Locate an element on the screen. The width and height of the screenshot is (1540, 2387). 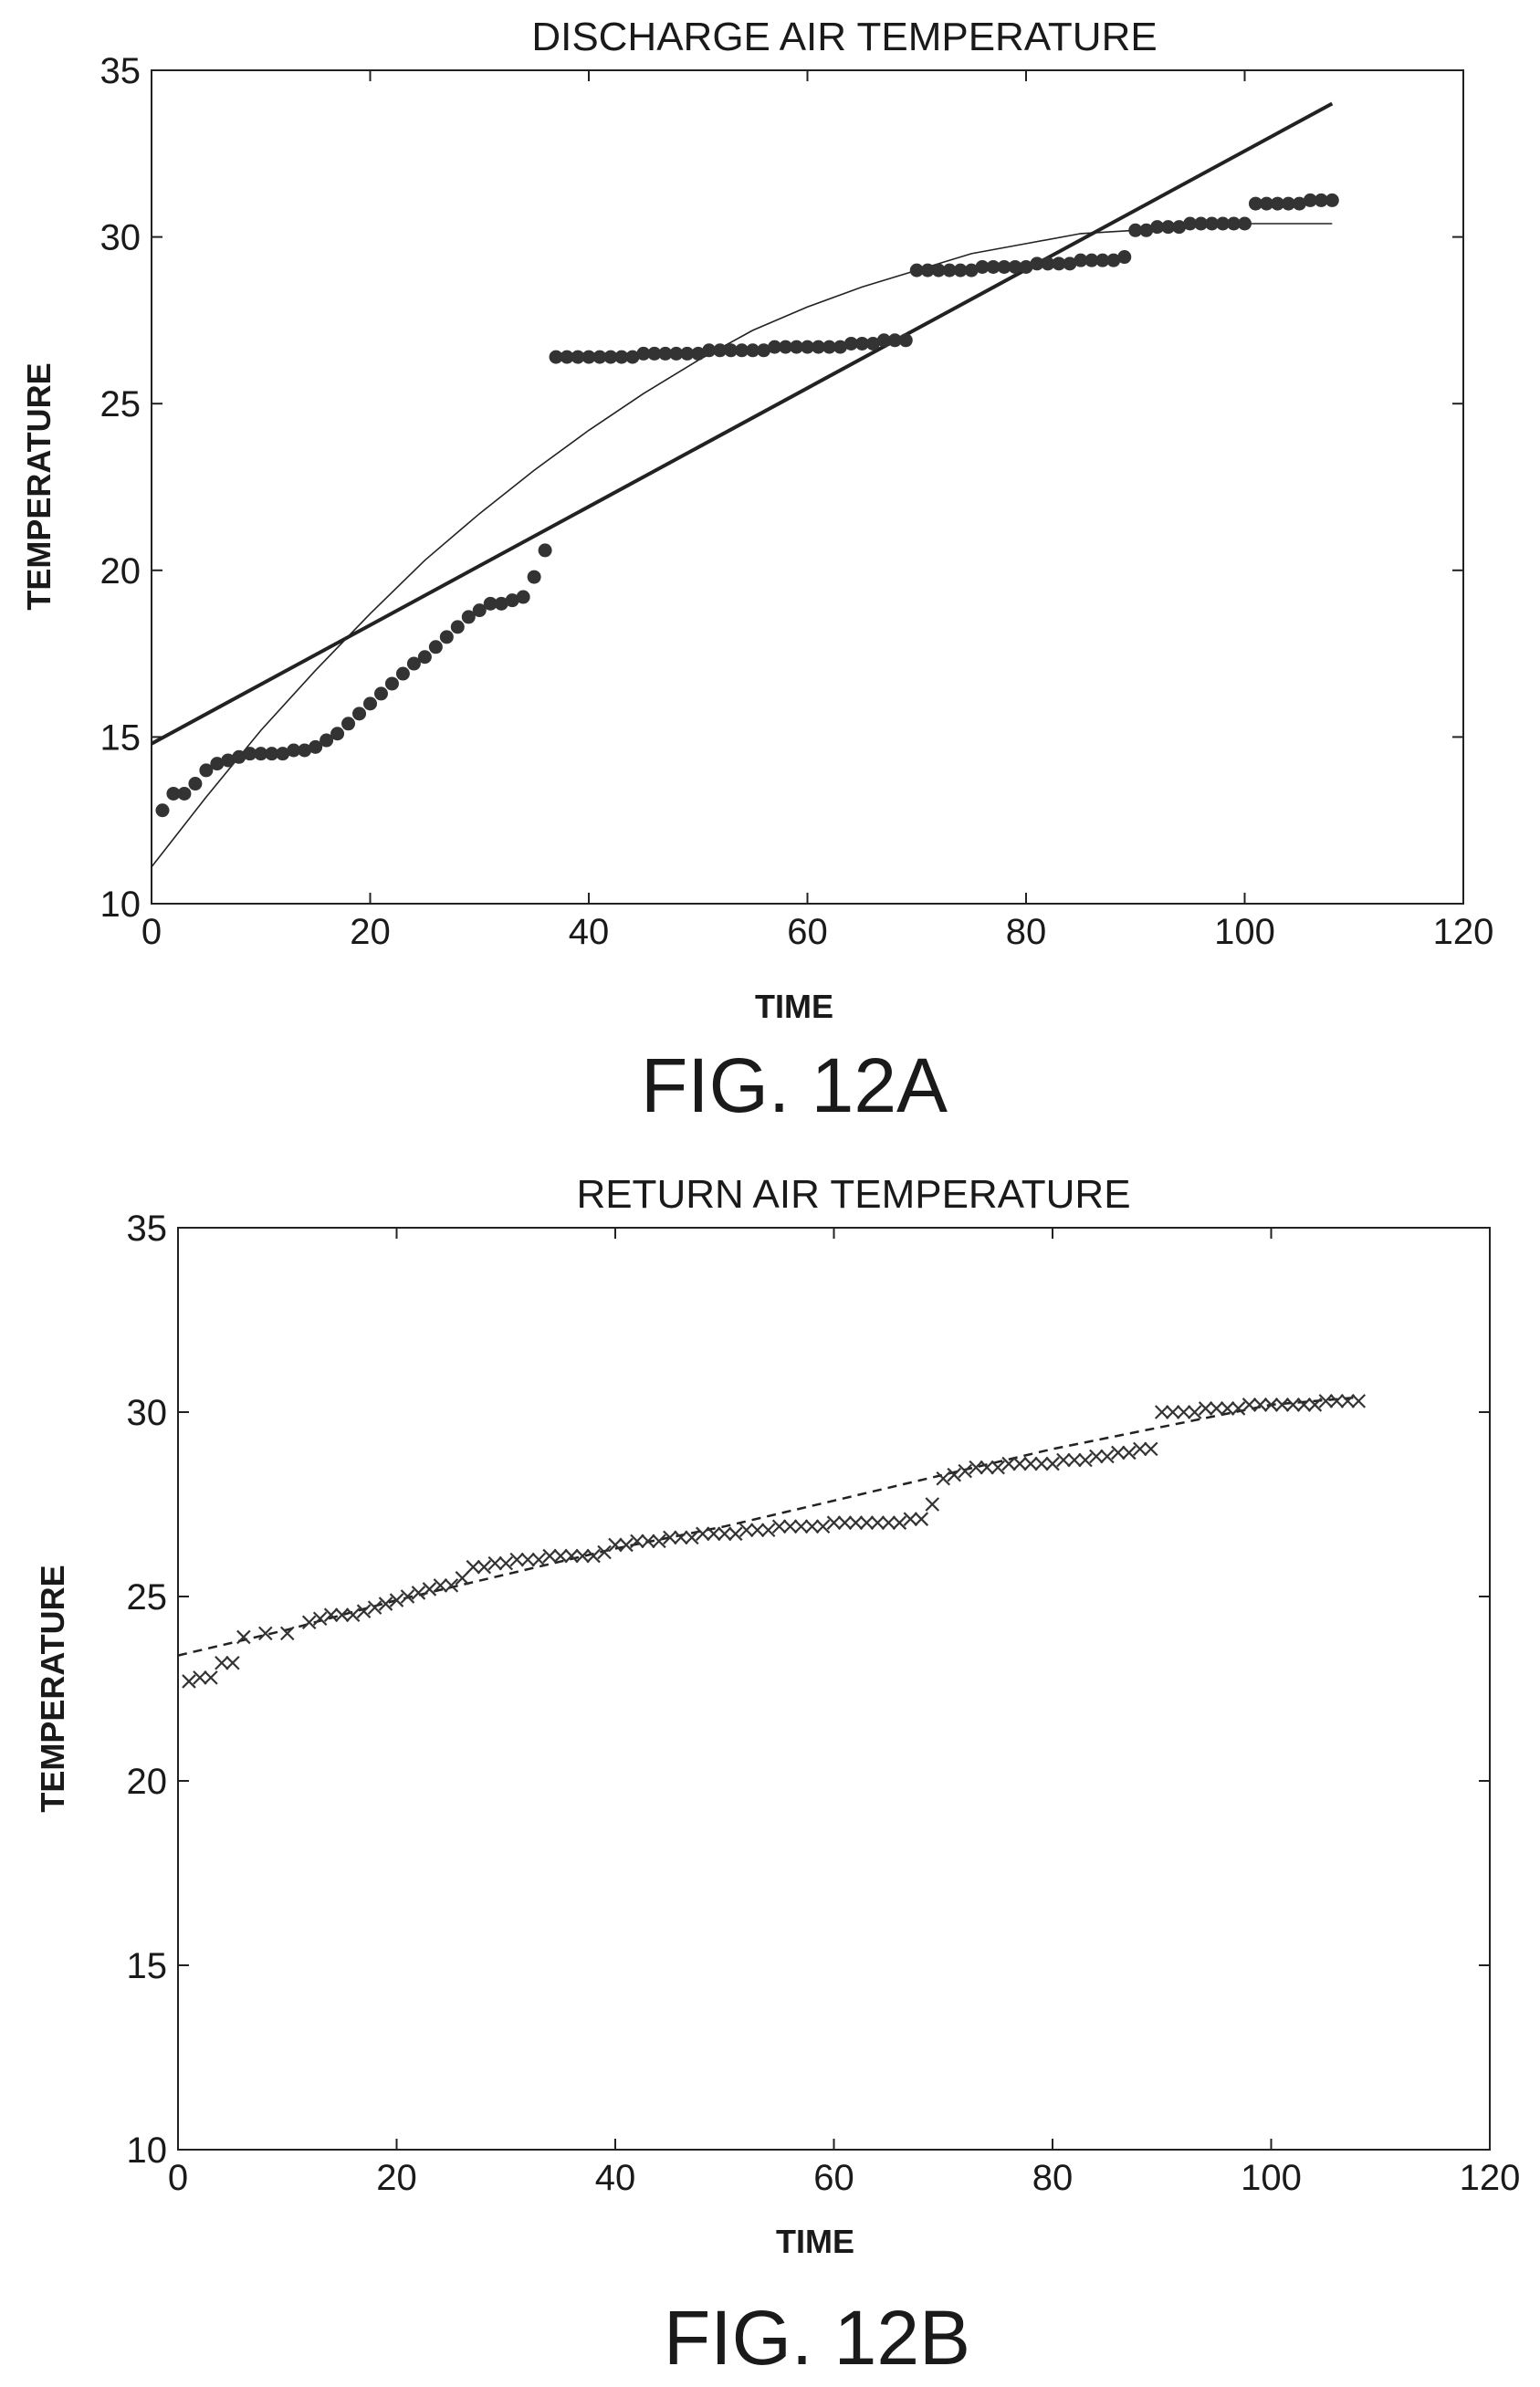
y-axis-label: TEMPERATURE is located at coordinates (39, 486).